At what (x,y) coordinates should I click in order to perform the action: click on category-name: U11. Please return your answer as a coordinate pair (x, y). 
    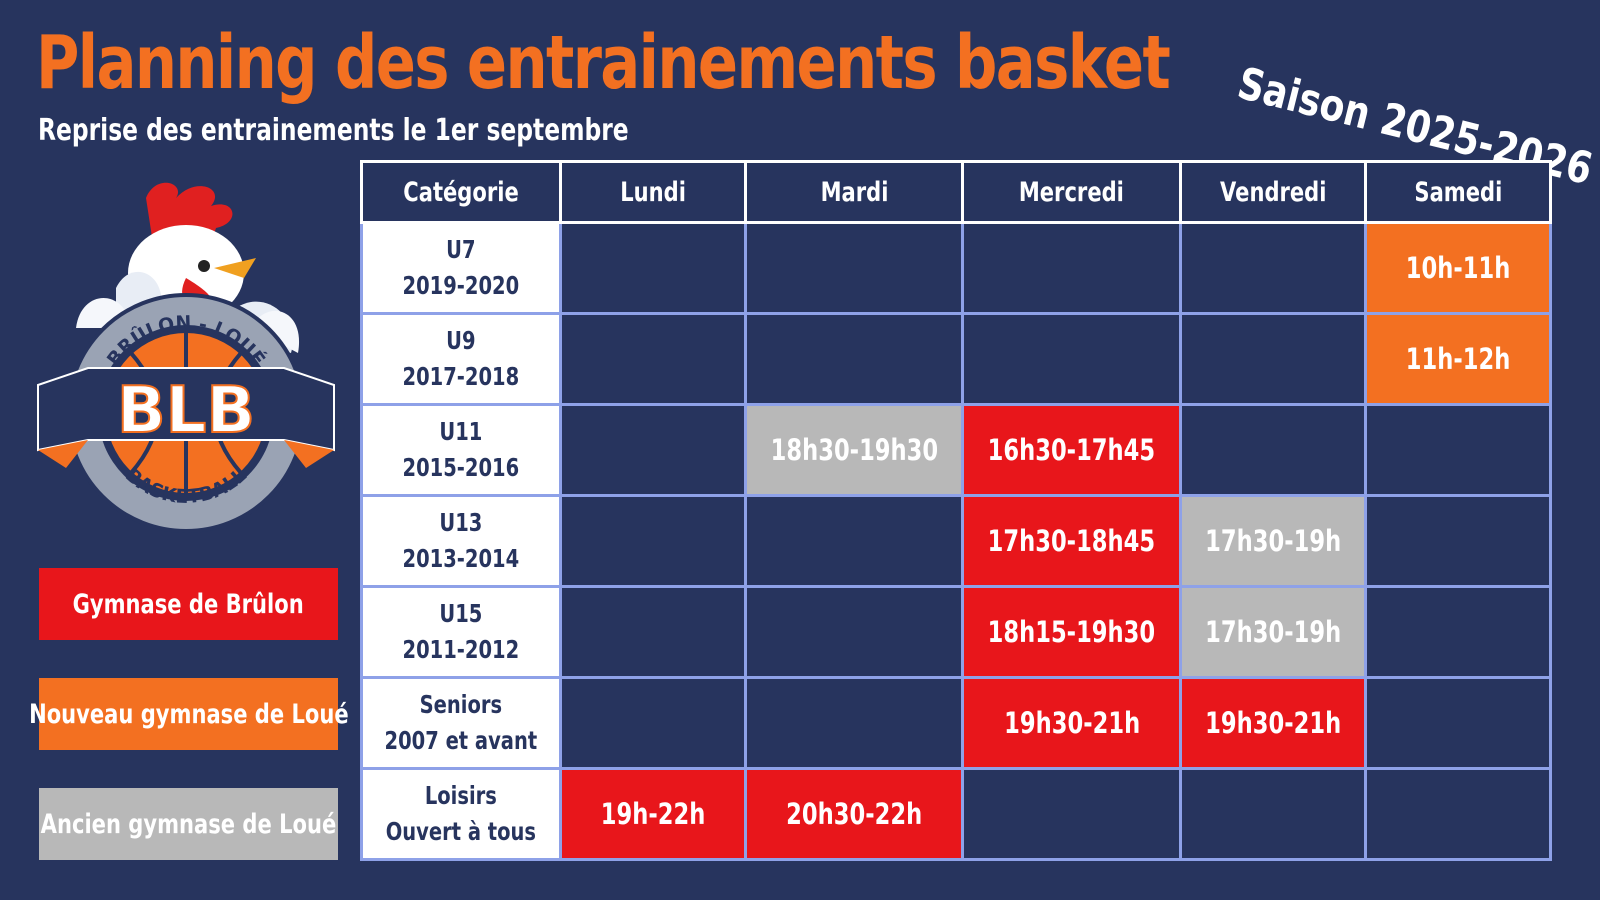
    Looking at the image, I should click on (461, 431).